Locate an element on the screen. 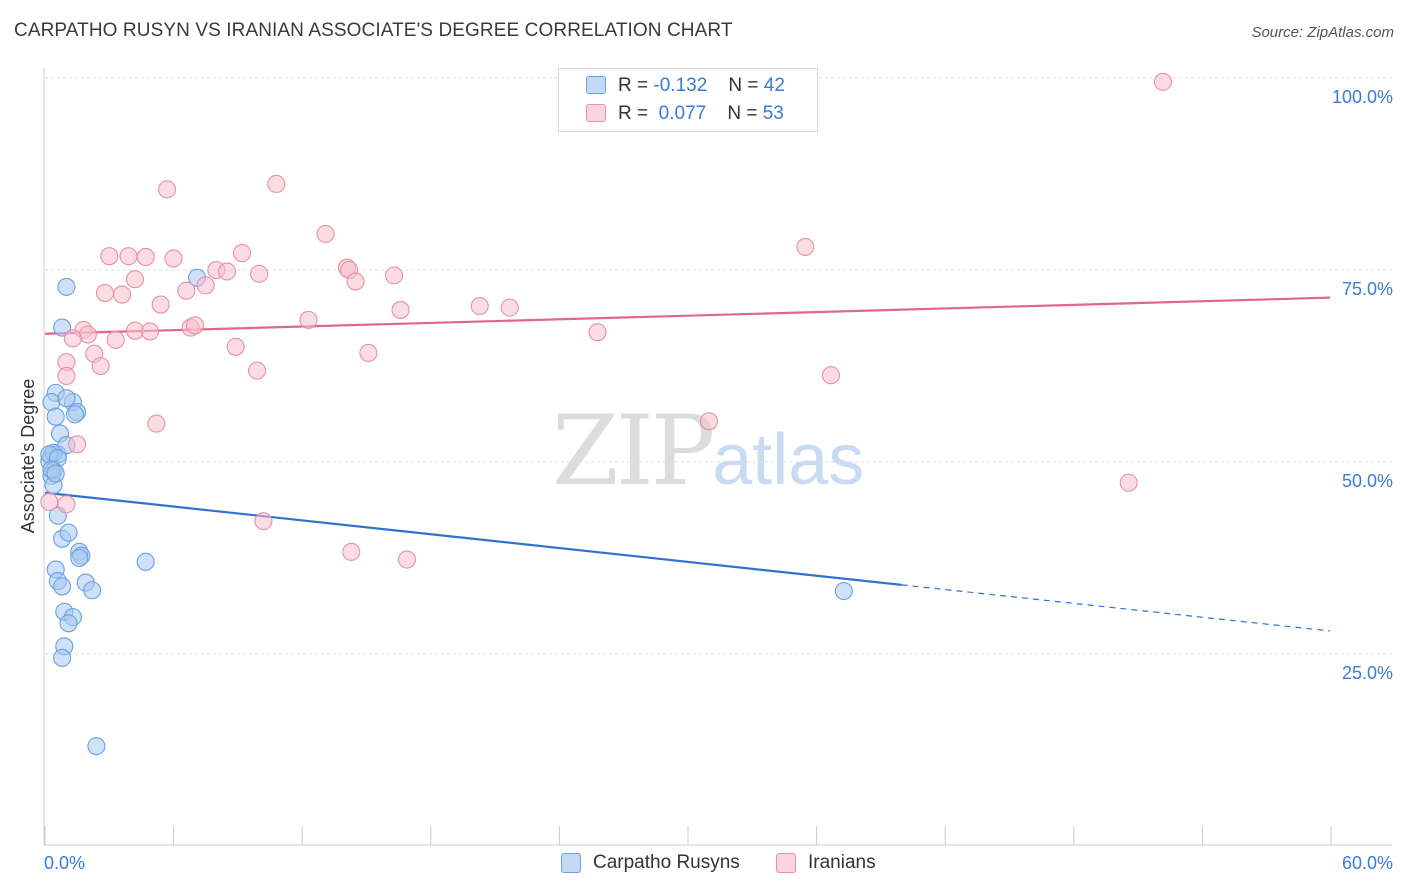 The width and height of the screenshot is (1406, 892). legend-text-iranian: R = 0.077 N = 53 is located at coordinates (701, 113).